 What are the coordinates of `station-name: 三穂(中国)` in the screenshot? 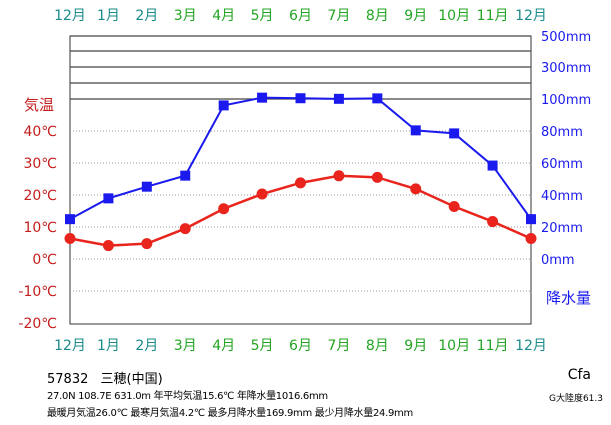 It's located at (131, 379).